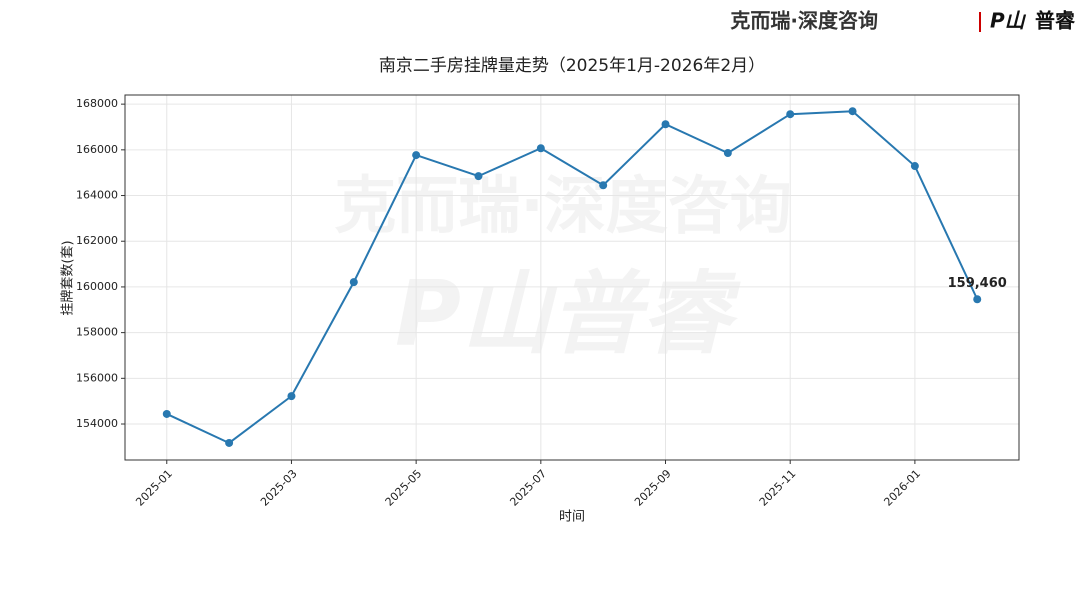  What do you see at coordinates (1008, 21) in the screenshot?
I see `brand-logo: P山` at bounding box center [1008, 21].